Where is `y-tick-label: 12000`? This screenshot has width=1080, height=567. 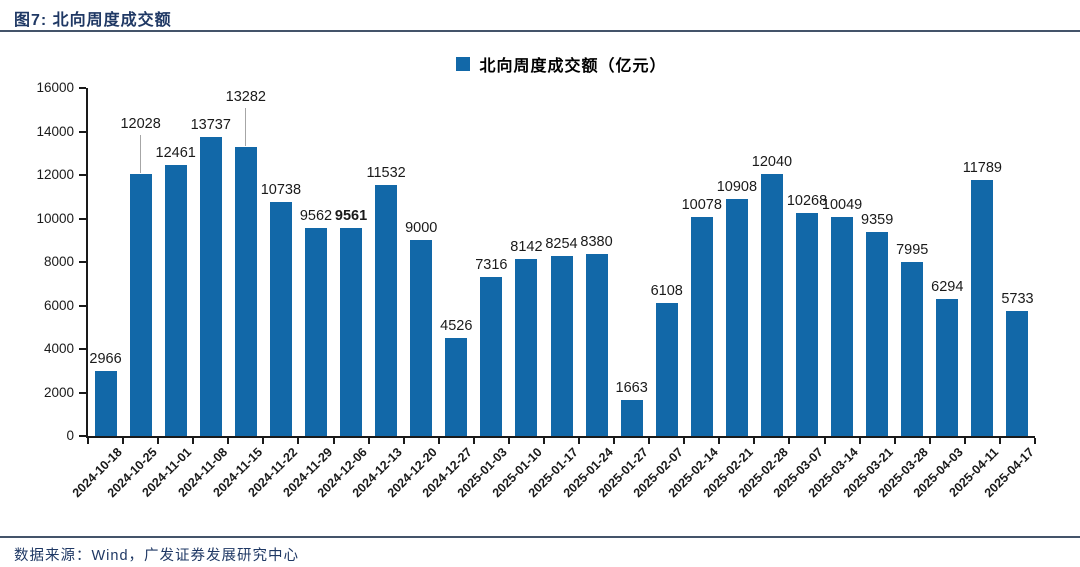 y-tick-label: 12000 is located at coordinates (55, 174).